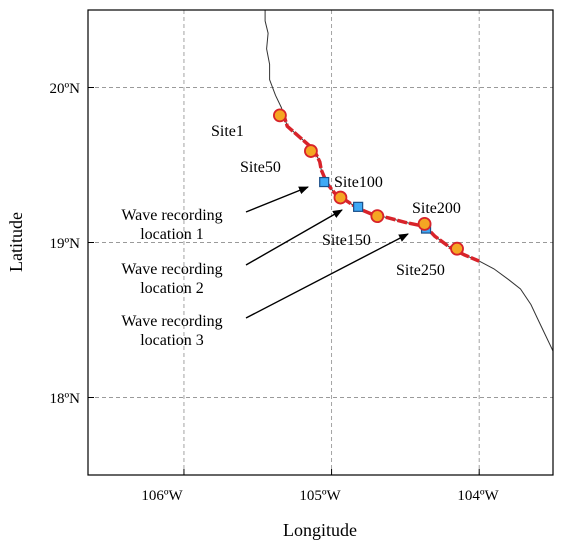 This screenshot has width=561, height=545. What do you see at coordinates (420, 270) in the screenshot?
I see `site-label-250: Site250` at bounding box center [420, 270].